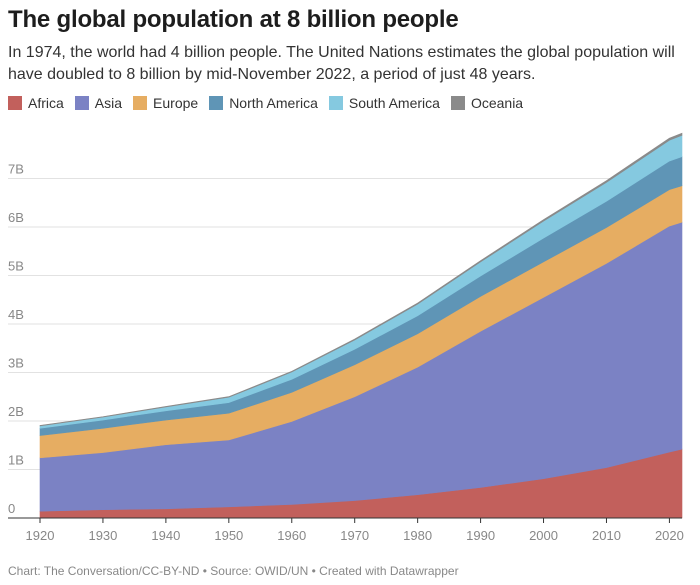 This screenshot has height=585, width=700. What do you see at coordinates (16, 314) in the screenshot?
I see `y-tick-label: 4B` at bounding box center [16, 314].